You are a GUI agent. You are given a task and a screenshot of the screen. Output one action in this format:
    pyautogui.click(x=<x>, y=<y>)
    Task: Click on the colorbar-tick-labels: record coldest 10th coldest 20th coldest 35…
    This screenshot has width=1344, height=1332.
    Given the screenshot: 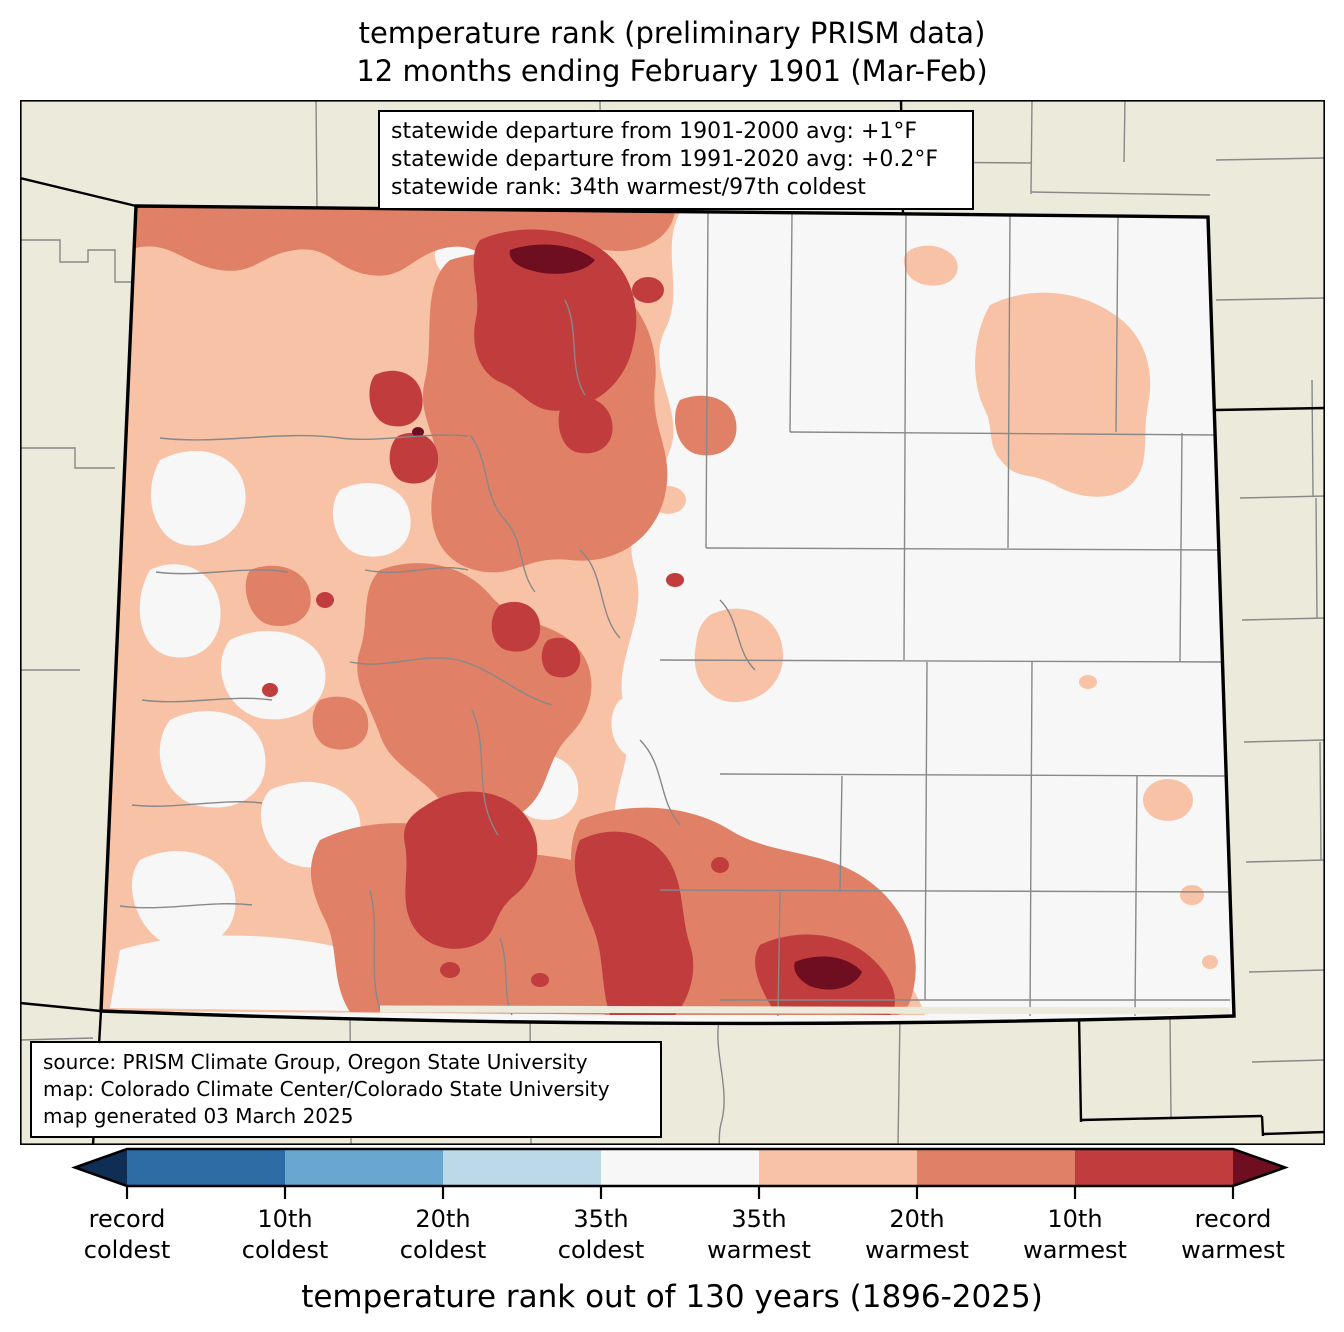 What is the action you would take?
    pyautogui.click(x=672, y=1235)
    